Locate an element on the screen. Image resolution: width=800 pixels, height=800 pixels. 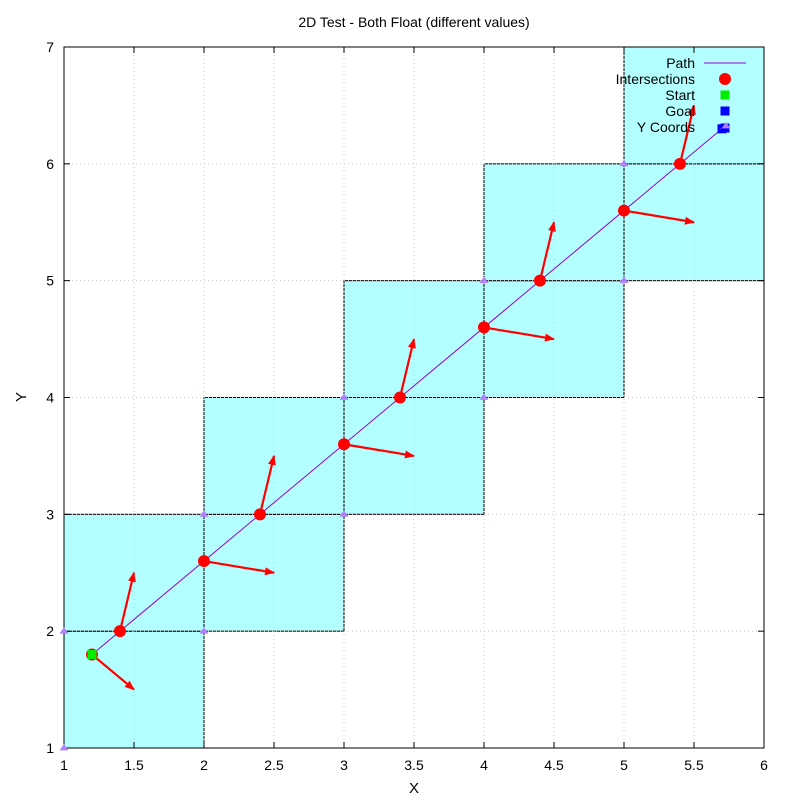
x-tick-label: 6 is located at coordinates (764, 765).